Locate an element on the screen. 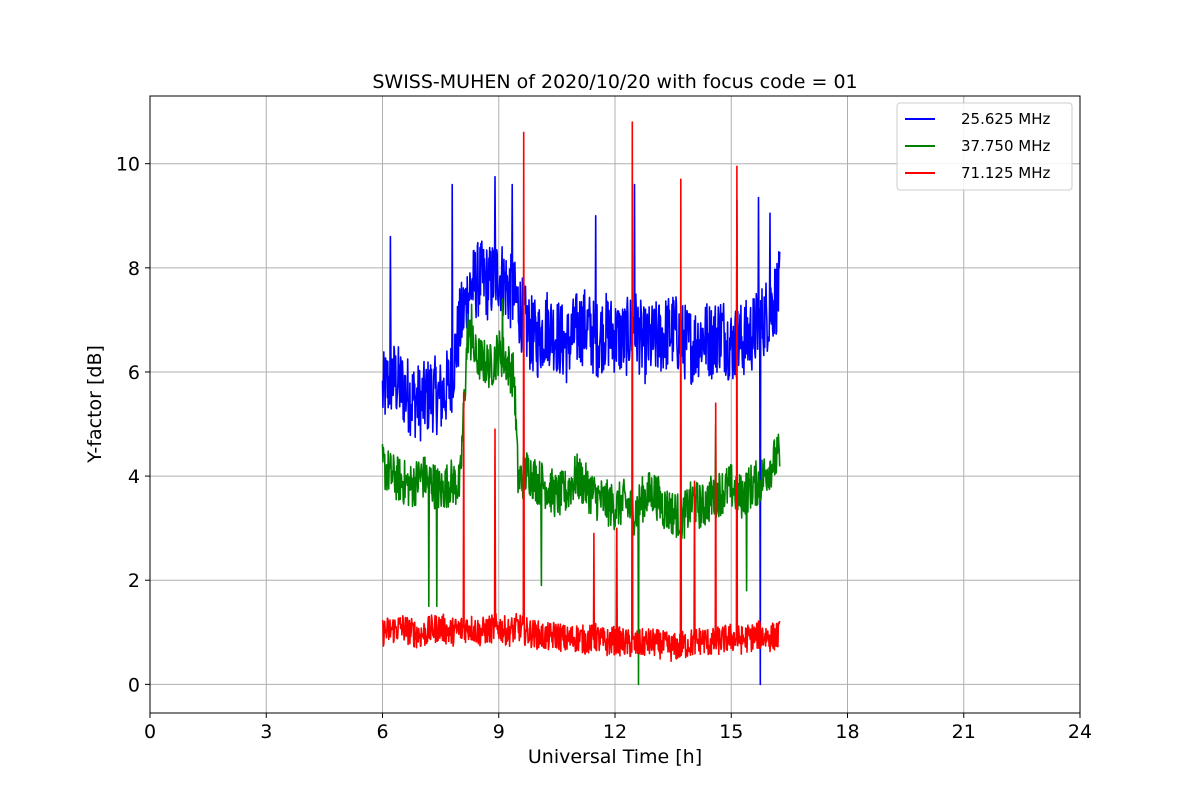 Image resolution: width=1200 pixels, height=800 pixels. x-tick-label: 0 is located at coordinates (150, 732).